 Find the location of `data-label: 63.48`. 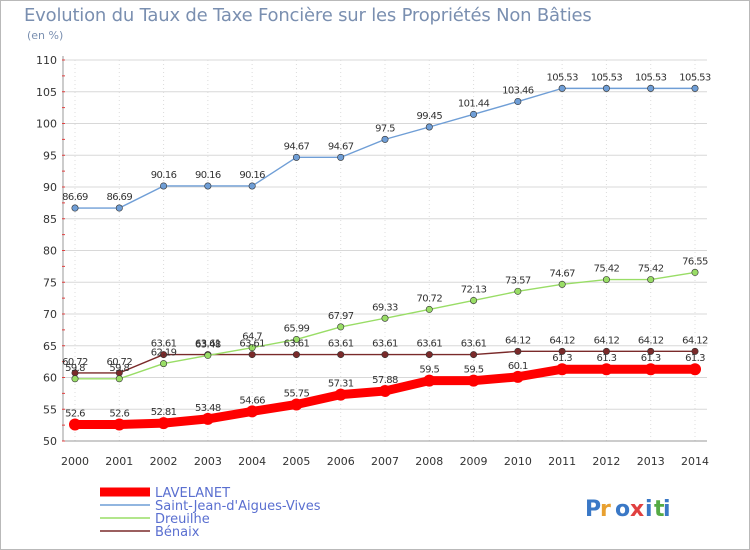

data-label: 63.48 is located at coordinates (208, 344).